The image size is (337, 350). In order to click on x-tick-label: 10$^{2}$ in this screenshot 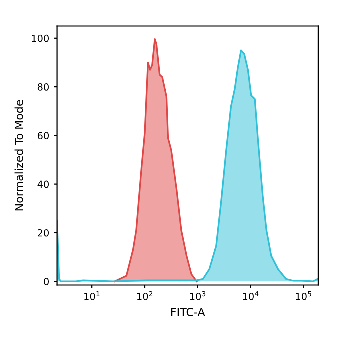, I will do `click(145, 295)`.